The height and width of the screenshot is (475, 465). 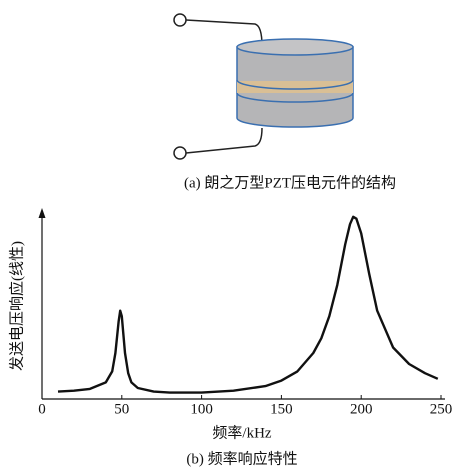 I want to click on x-tick-label: 250, so click(x=441, y=409).